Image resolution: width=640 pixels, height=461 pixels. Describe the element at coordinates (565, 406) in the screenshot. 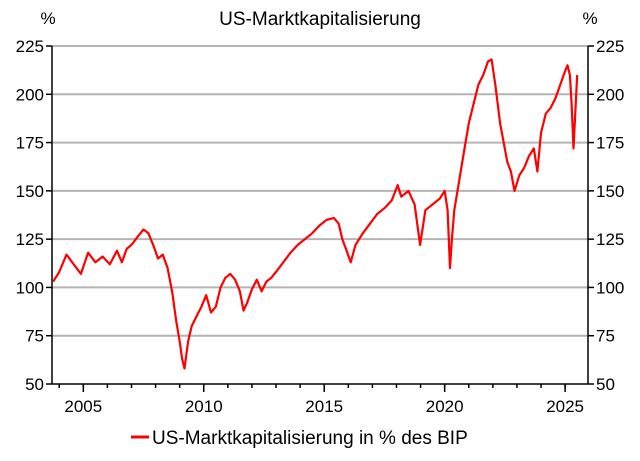

I see `x-tick-label: 2025` at that location.